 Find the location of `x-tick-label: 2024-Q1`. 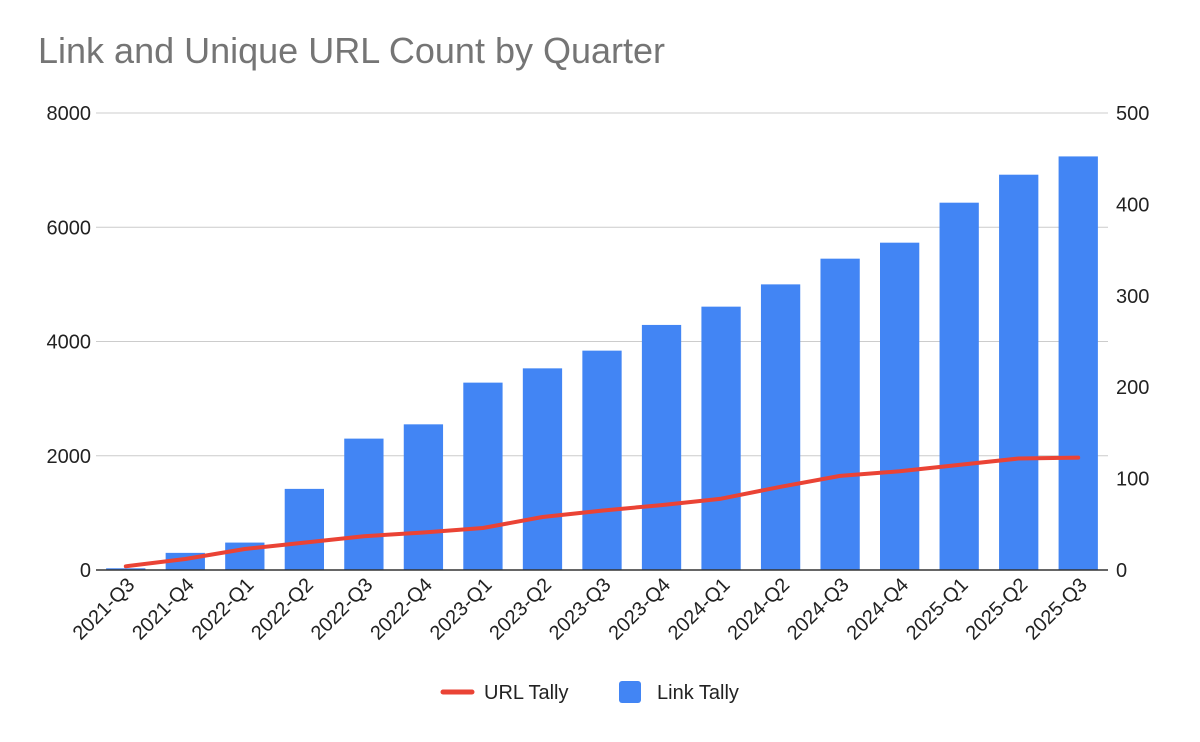

x-tick-label: 2024-Q1 is located at coordinates (699, 609).